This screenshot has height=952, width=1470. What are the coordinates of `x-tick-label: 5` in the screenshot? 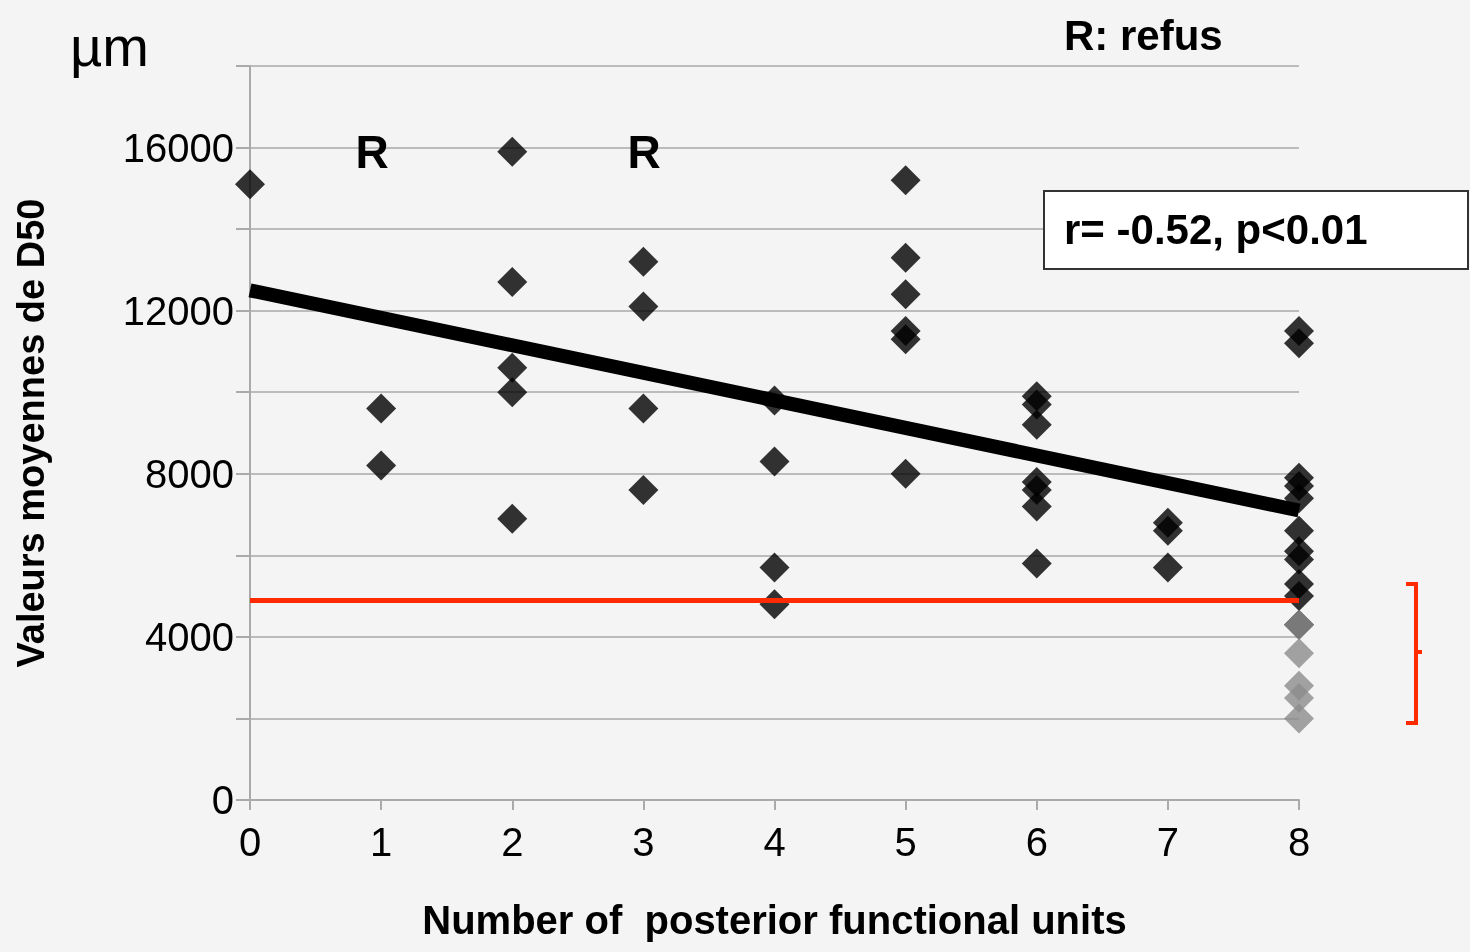 It's located at (905, 842).